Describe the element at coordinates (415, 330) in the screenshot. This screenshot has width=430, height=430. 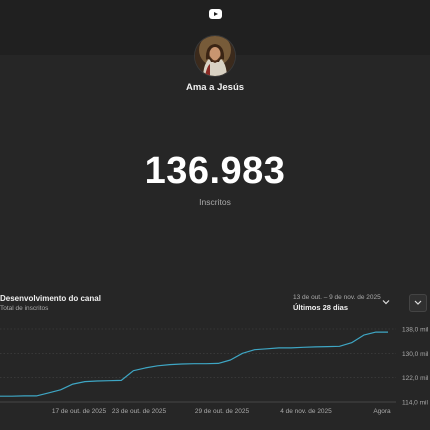
I see `y-tick-label: 138,0 mil` at that location.